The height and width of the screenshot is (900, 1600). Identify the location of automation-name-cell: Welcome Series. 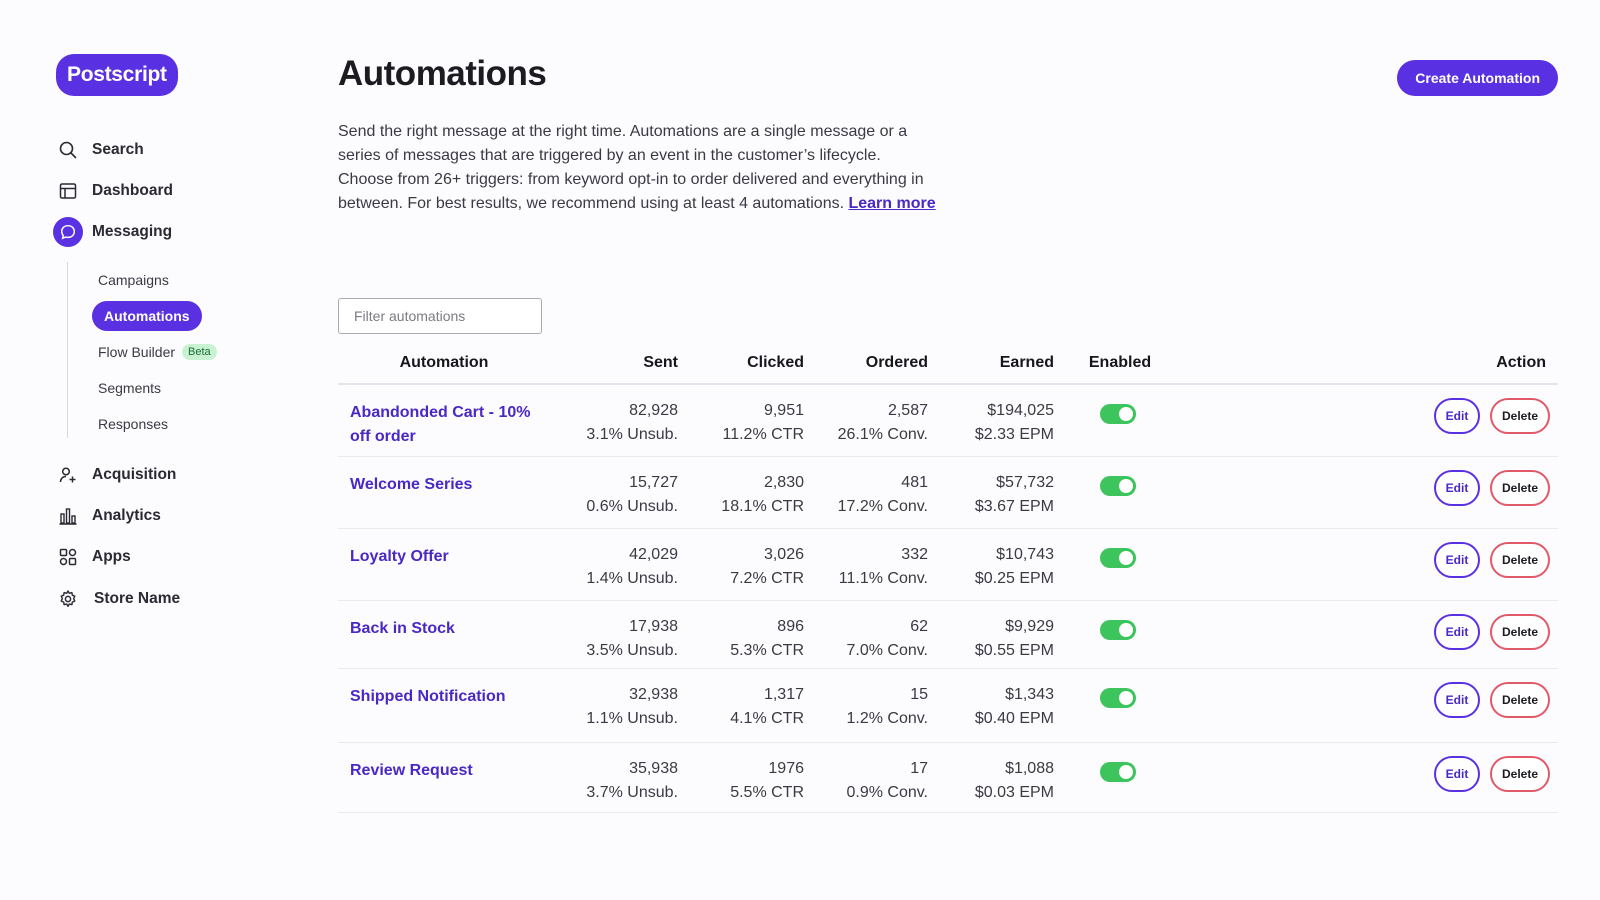
(444, 492).